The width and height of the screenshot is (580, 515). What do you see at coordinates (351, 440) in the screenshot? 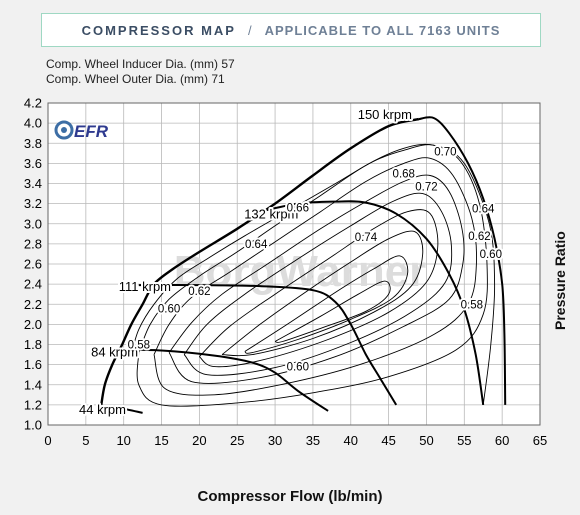
I see `x-tick-label: 40` at bounding box center [351, 440].